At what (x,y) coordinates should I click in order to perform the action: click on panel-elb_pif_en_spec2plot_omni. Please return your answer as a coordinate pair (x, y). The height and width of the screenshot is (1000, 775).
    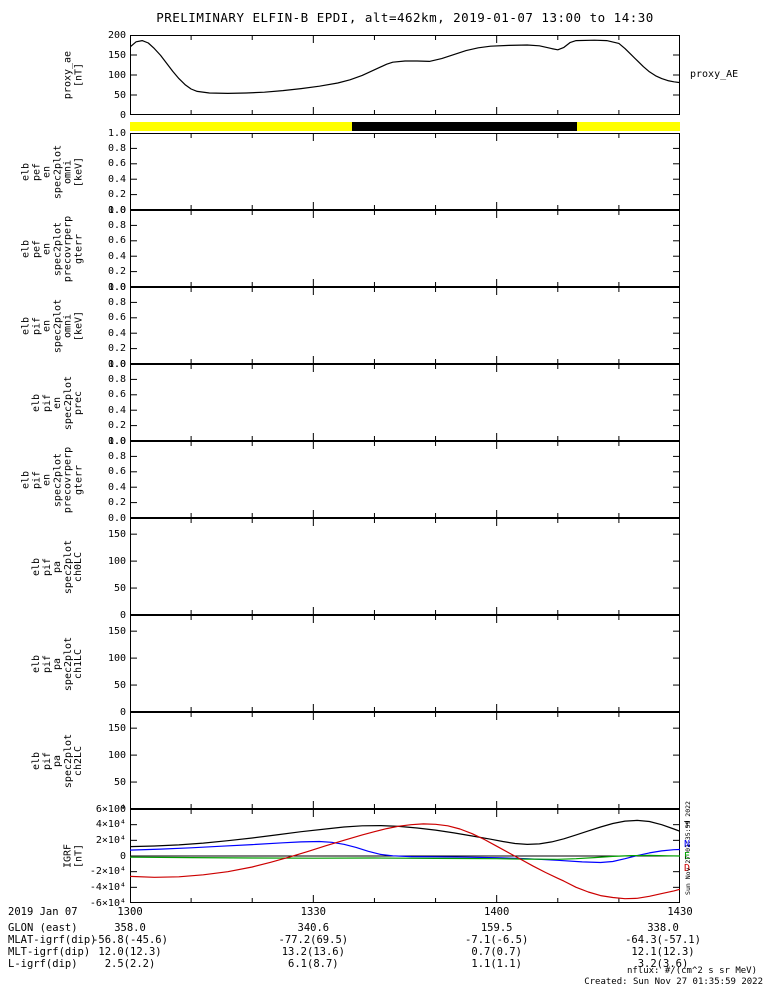
    Looking at the image, I should click on (405, 325).